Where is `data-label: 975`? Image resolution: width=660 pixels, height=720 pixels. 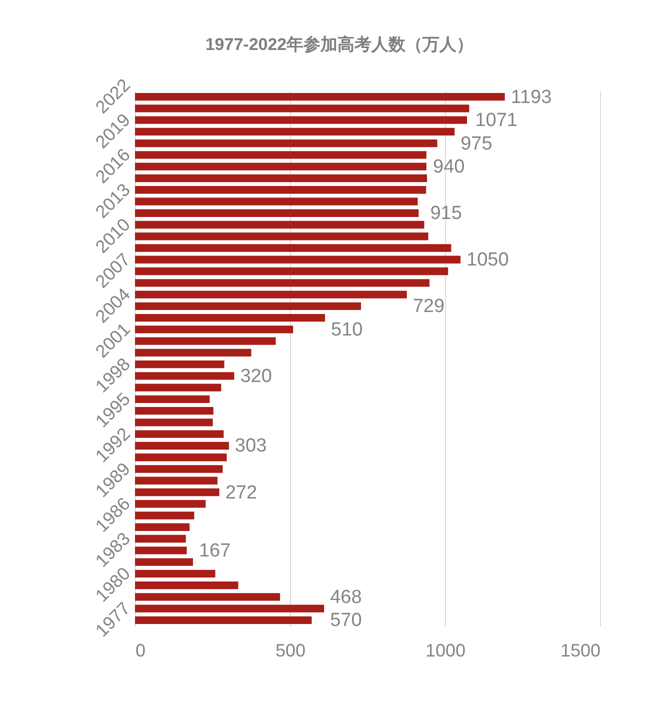
data-label: 975 is located at coordinates (476, 143).